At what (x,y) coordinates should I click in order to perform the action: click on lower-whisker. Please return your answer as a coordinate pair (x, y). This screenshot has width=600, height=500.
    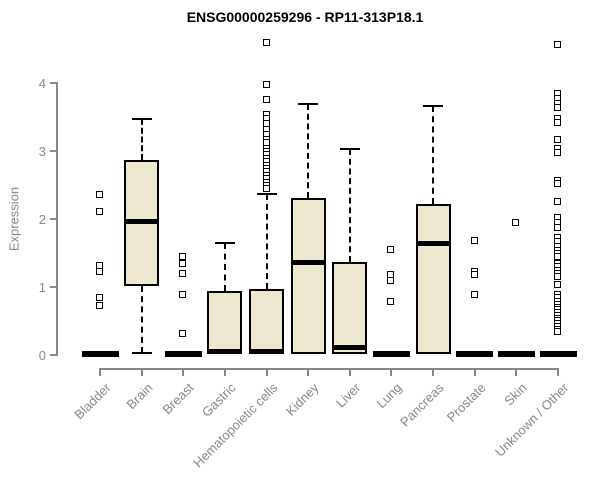
    Looking at the image, I should click on (141, 319).